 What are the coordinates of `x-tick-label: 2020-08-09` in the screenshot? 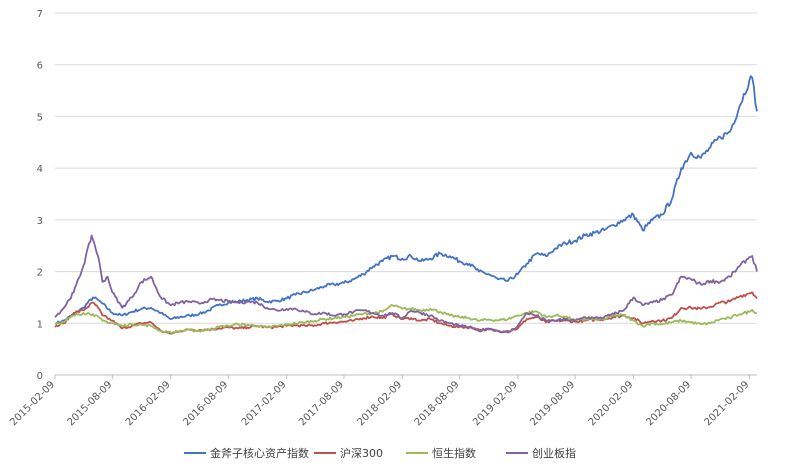 It's located at (668, 403).